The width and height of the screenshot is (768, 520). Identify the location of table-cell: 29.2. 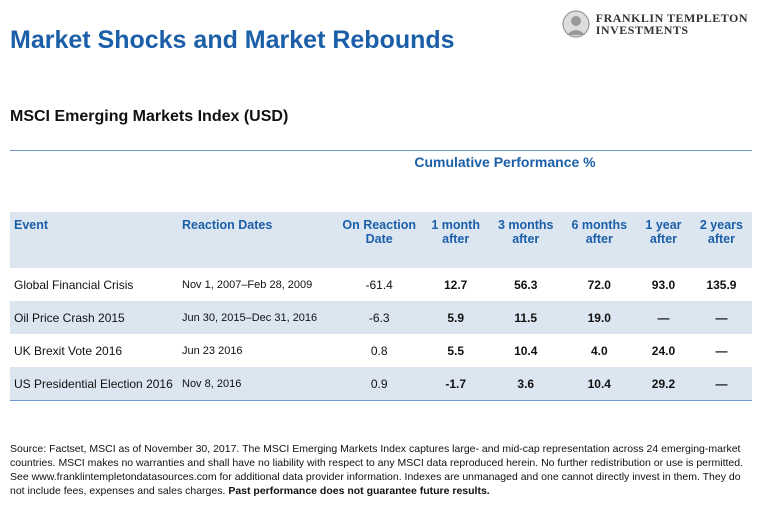
(663, 383).